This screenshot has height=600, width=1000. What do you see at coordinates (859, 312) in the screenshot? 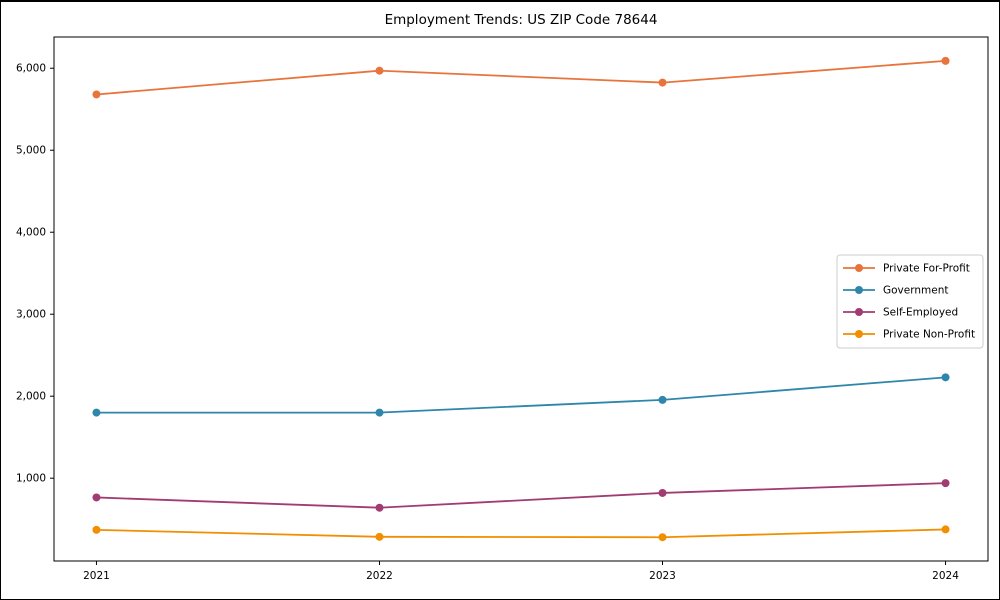
I see `legend-marker-self-employed` at bounding box center [859, 312].